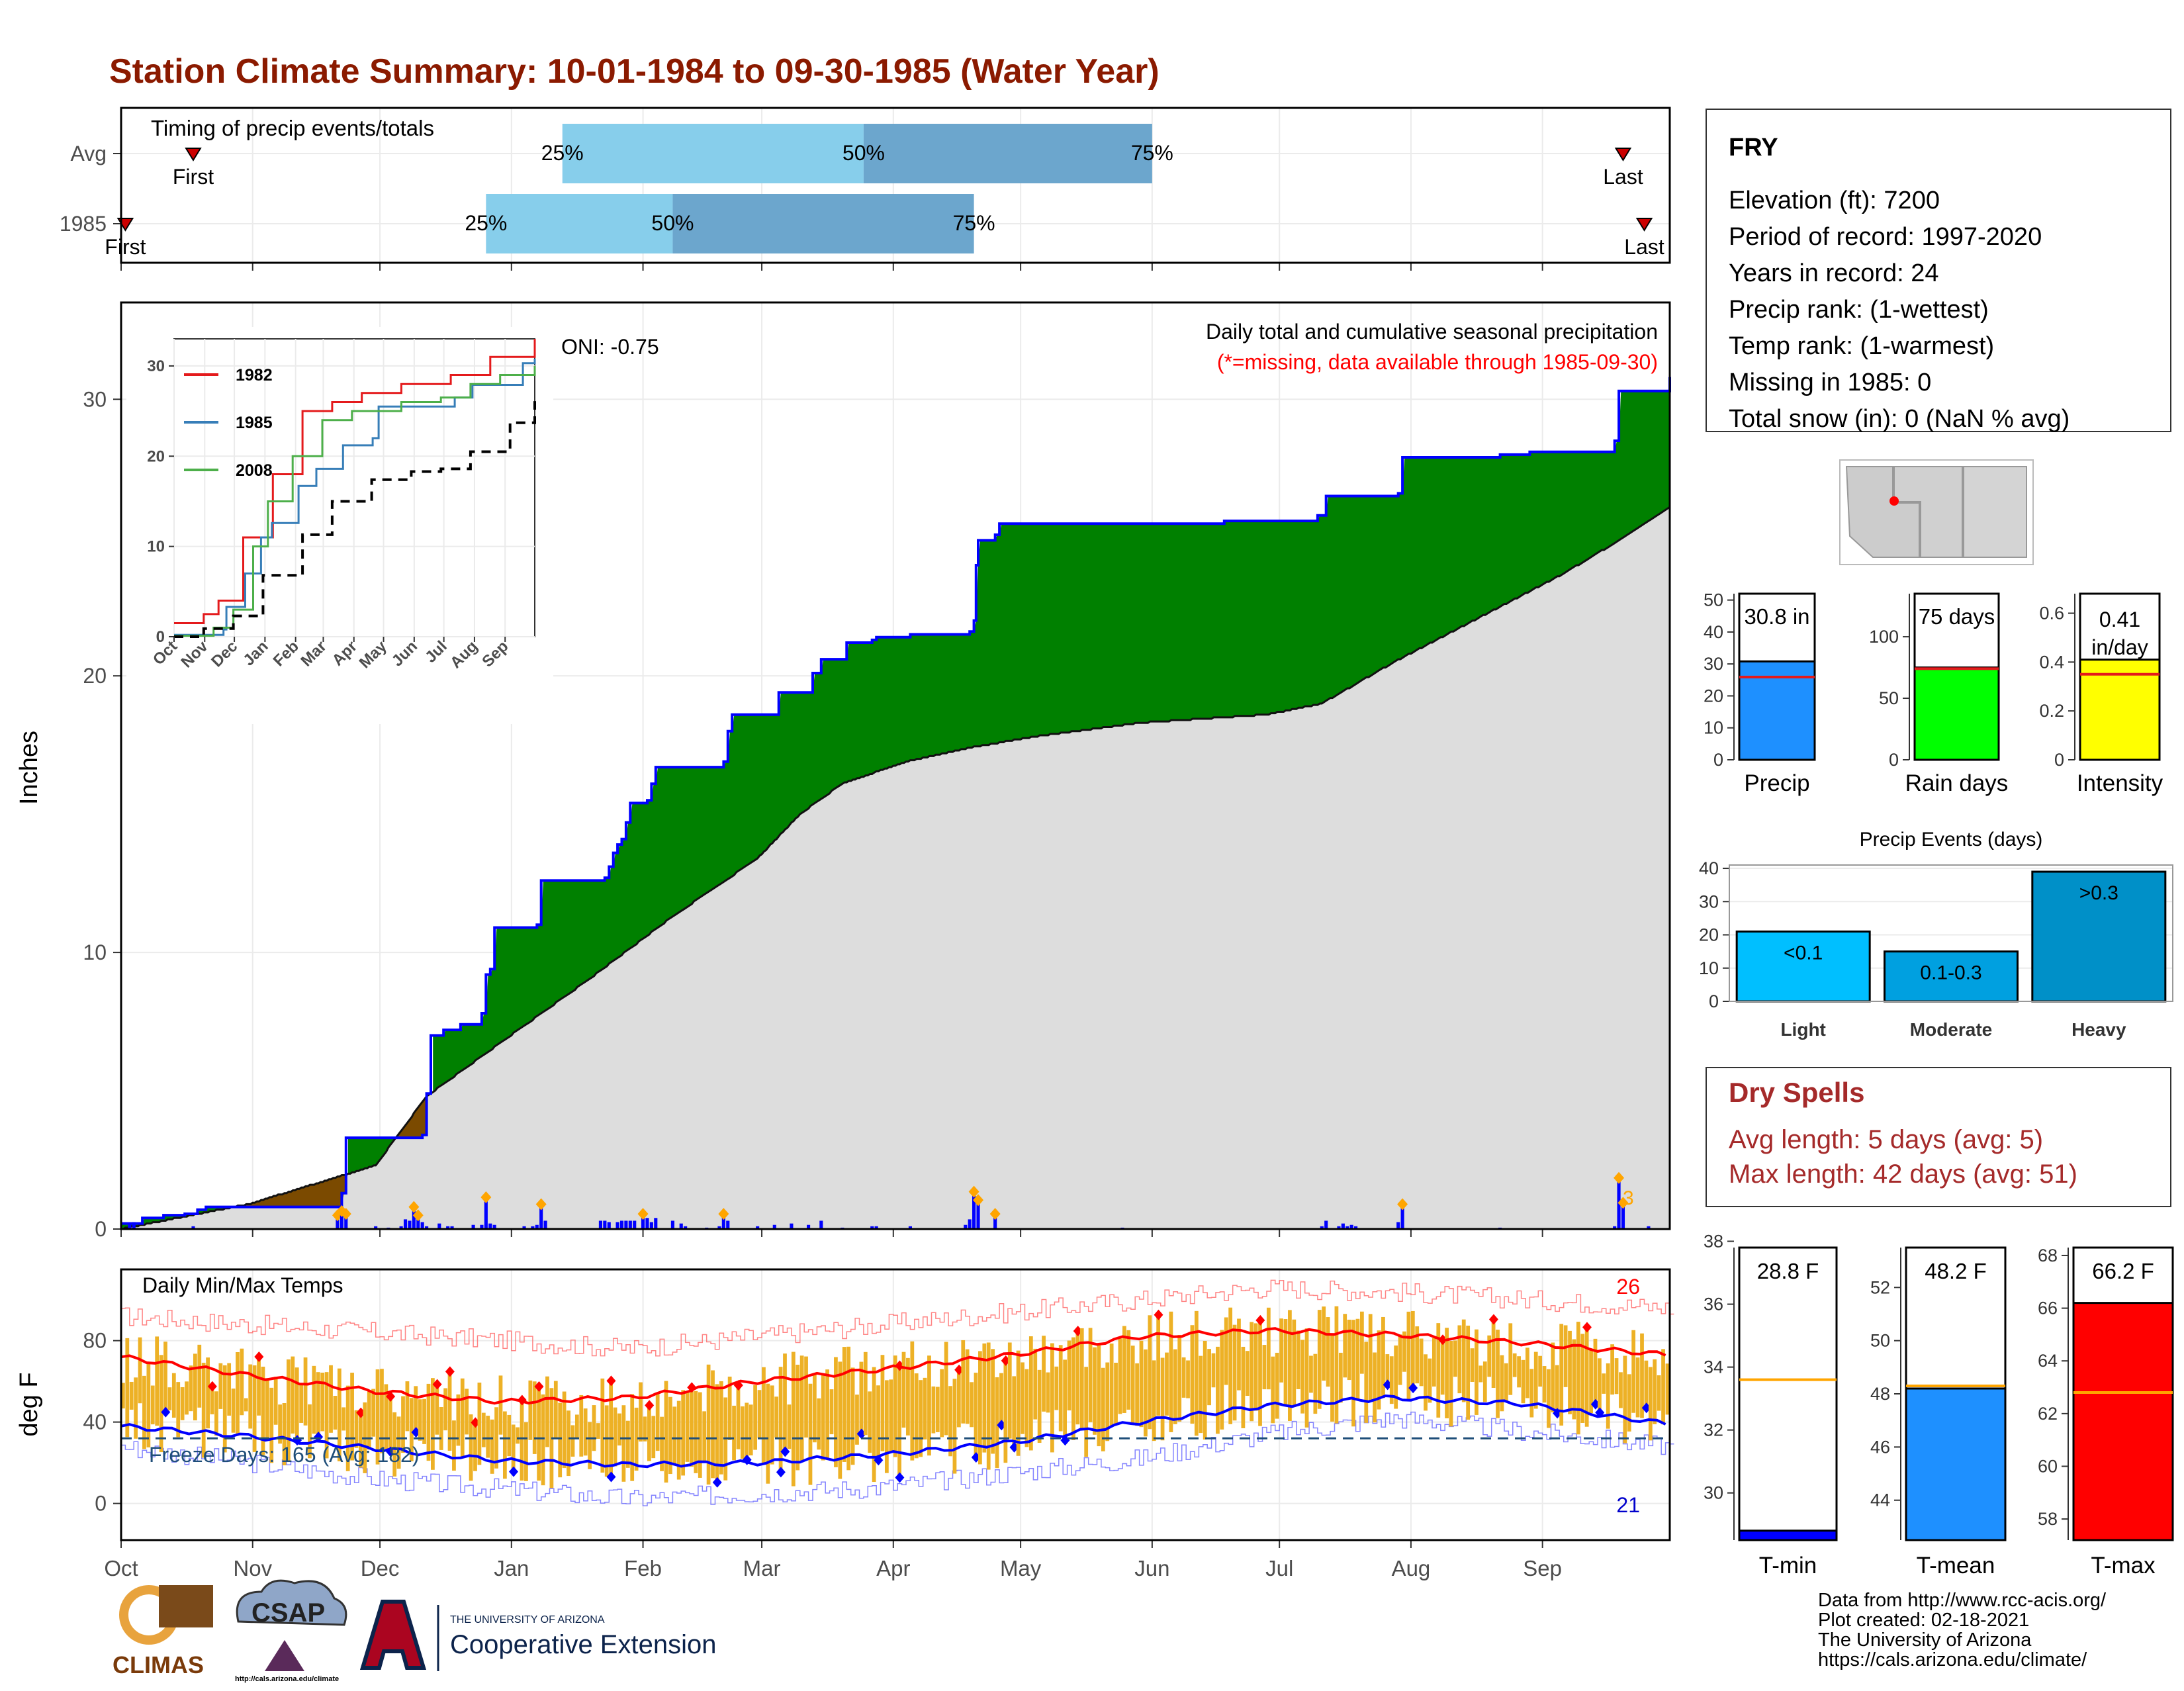  Describe the element at coordinates (1713, 696) in the screenshot. I see `summary-y-tick-label: 20` at that location.